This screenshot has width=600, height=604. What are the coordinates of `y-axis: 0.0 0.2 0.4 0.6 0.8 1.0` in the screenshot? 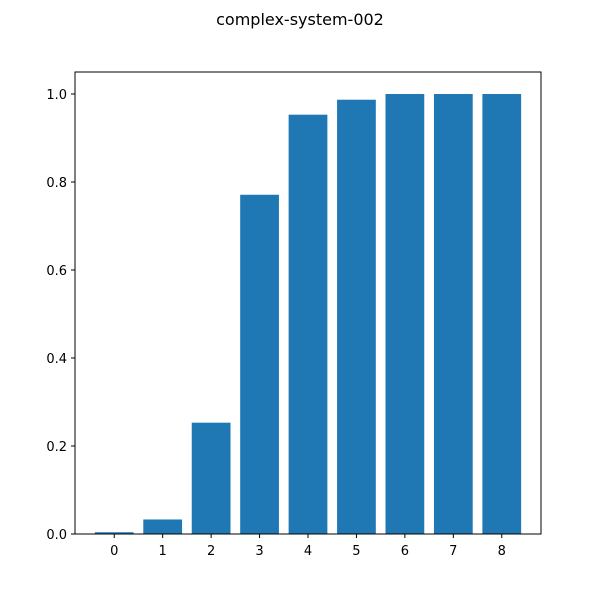 It's located at (60, 315).